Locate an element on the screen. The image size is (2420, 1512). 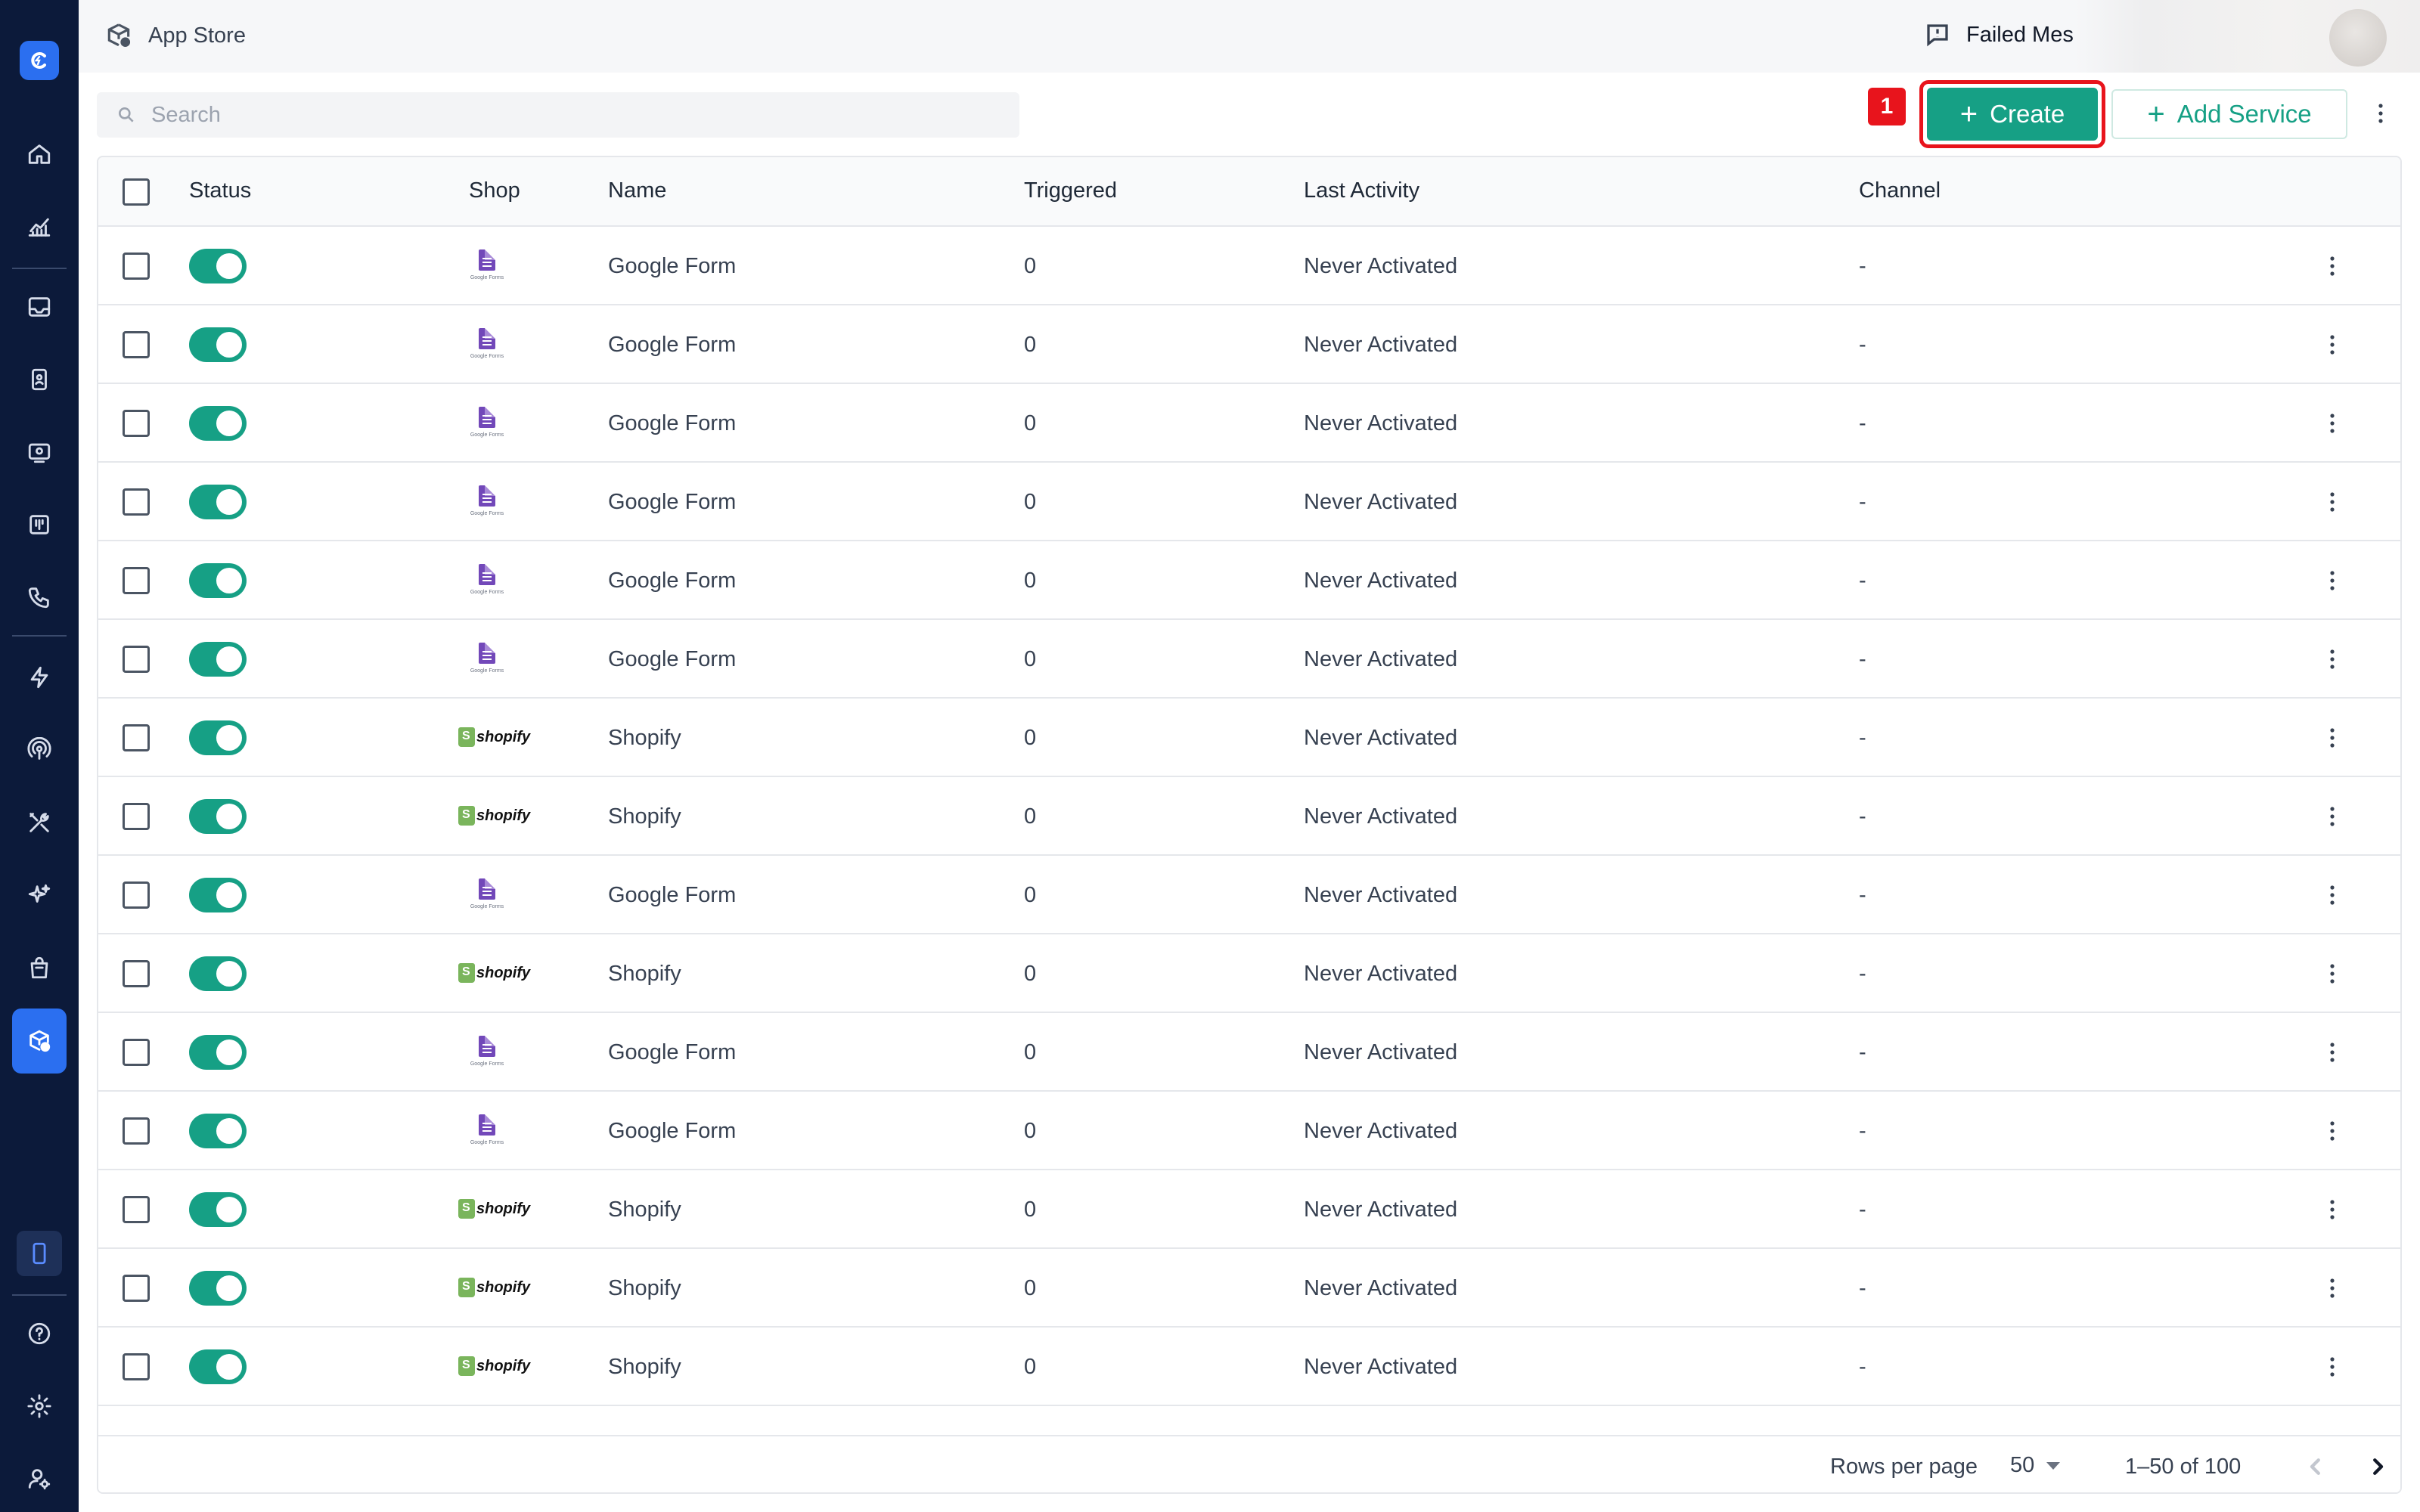
column-shop: Shop is located at coordinates (495, 190).